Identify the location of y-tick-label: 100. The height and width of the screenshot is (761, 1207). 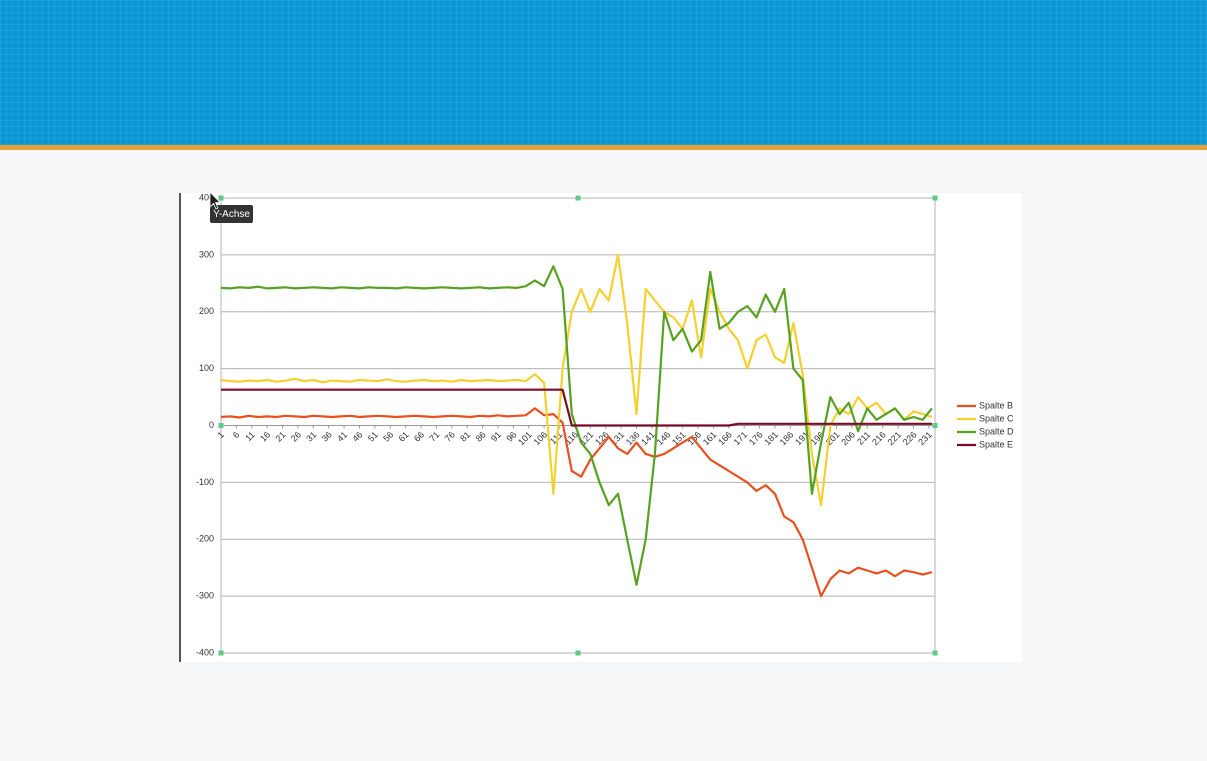
(206, 368).